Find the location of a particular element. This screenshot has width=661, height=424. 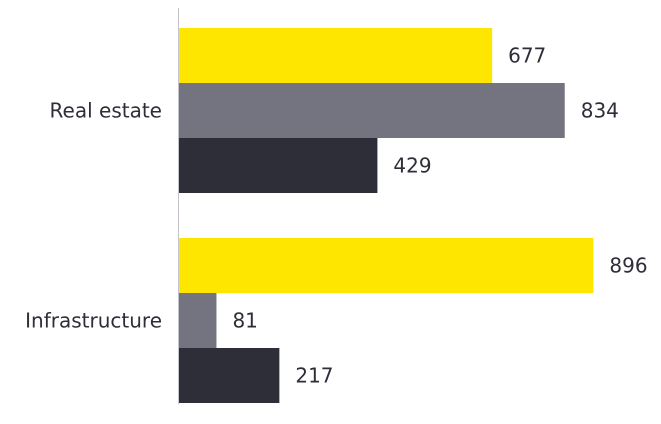

data-label-infrastructure-series-1: 896 is located at coordinates (628, 266).